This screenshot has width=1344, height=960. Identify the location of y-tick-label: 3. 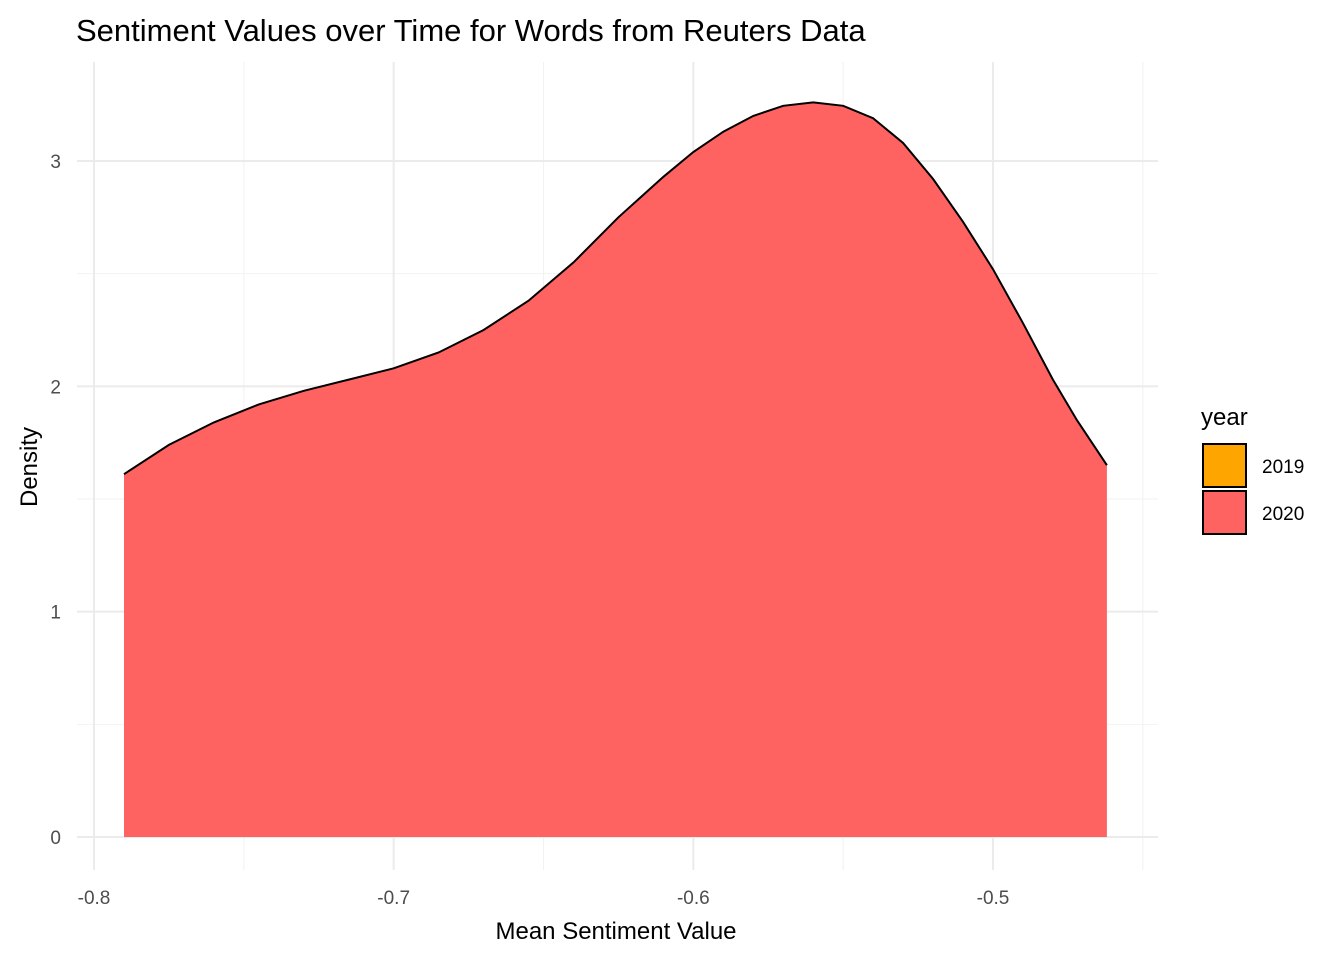
(55, 162).